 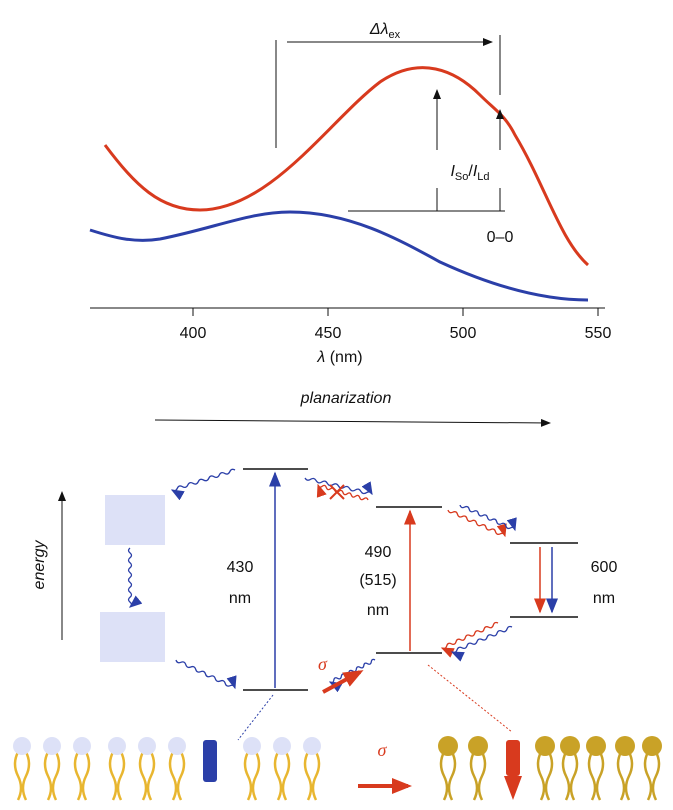 I want to click on probe-arrow, so click(x=513, y=788).